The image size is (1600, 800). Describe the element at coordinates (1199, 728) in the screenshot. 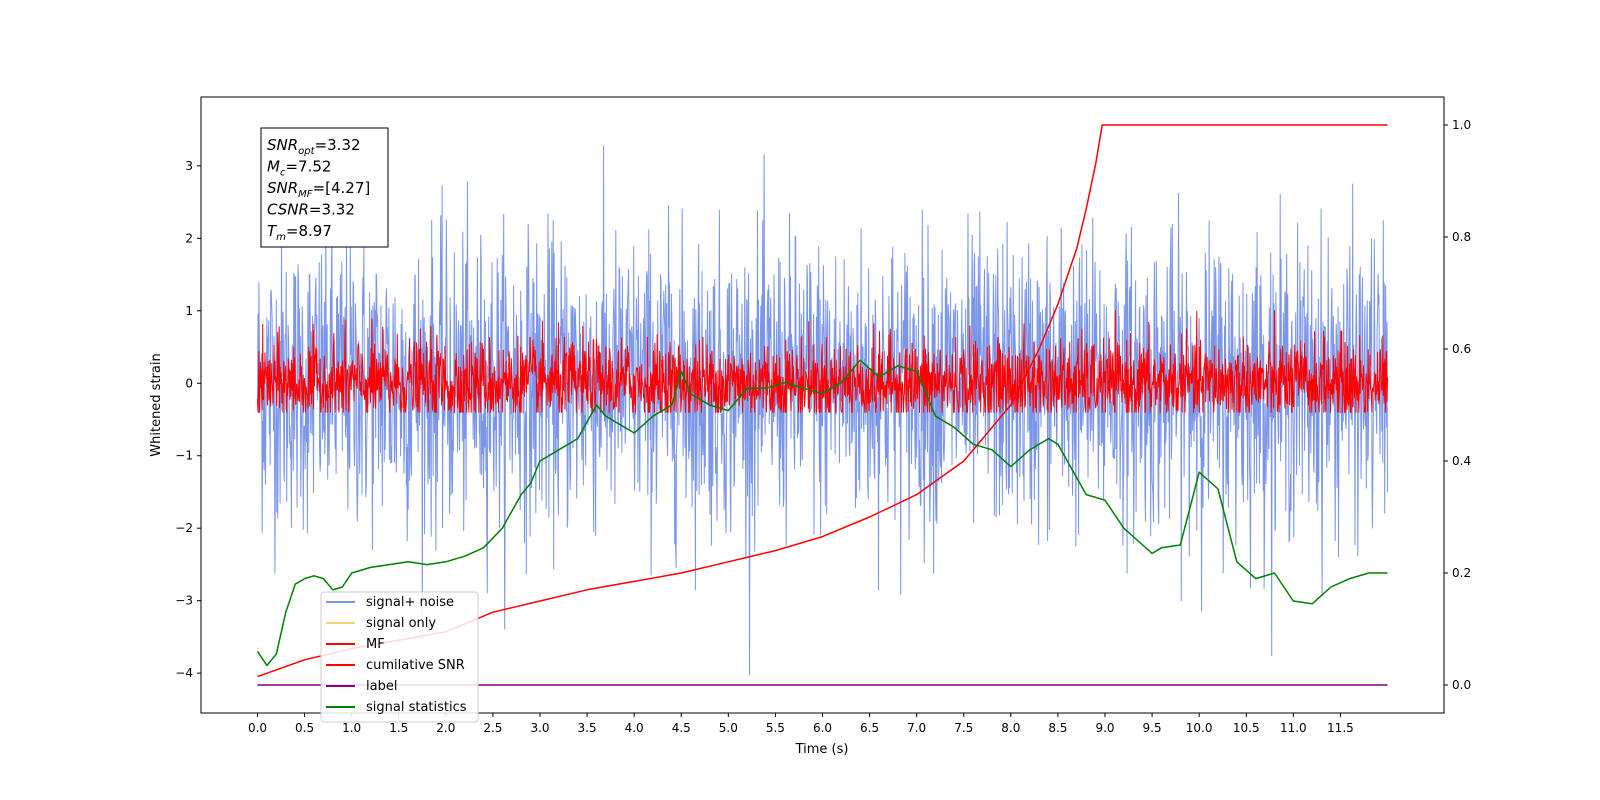

I see `x-tick-label: 10.0` at that location.